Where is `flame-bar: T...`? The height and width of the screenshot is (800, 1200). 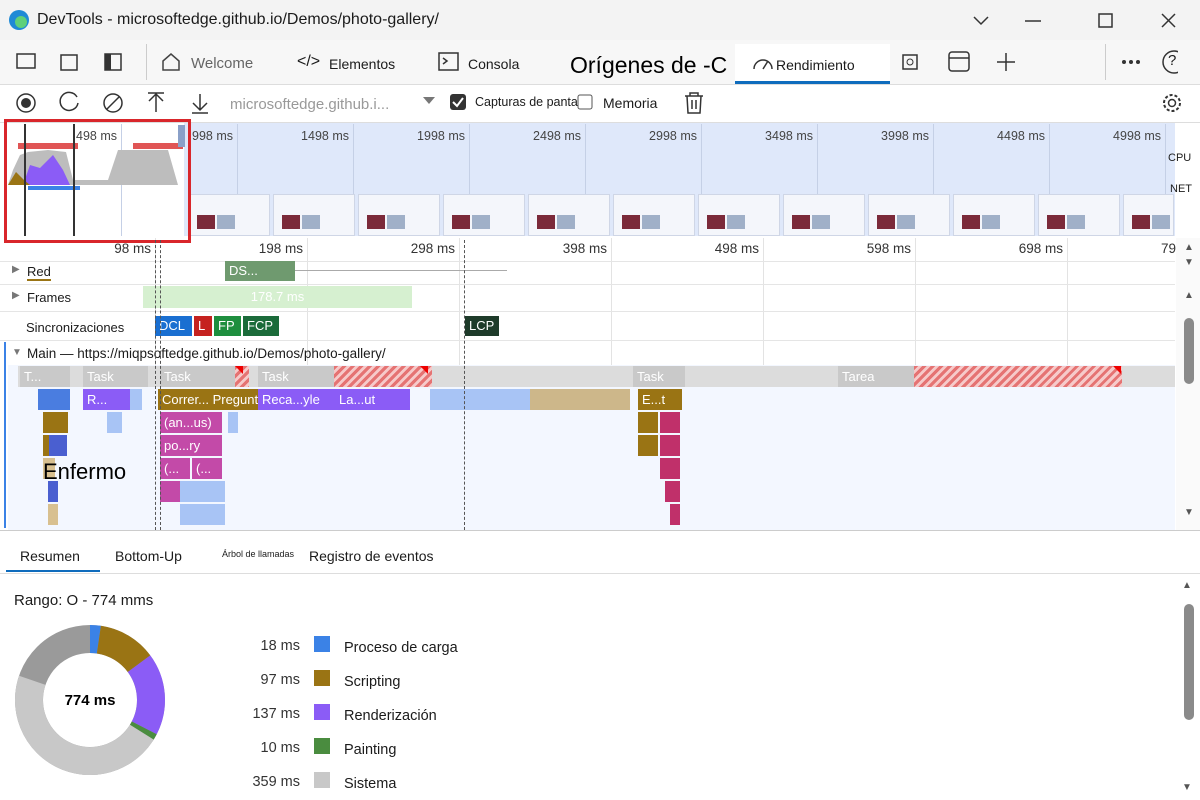
flame-bar: T... is located at coordinates (45, 376).